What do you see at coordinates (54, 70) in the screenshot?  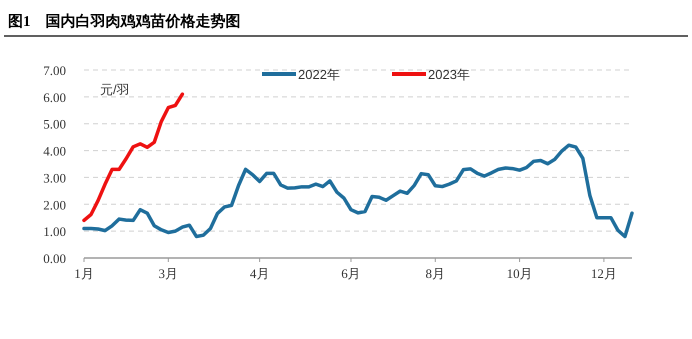 I see `y-tick-label: 7.00` at bounding box center [54, 70].